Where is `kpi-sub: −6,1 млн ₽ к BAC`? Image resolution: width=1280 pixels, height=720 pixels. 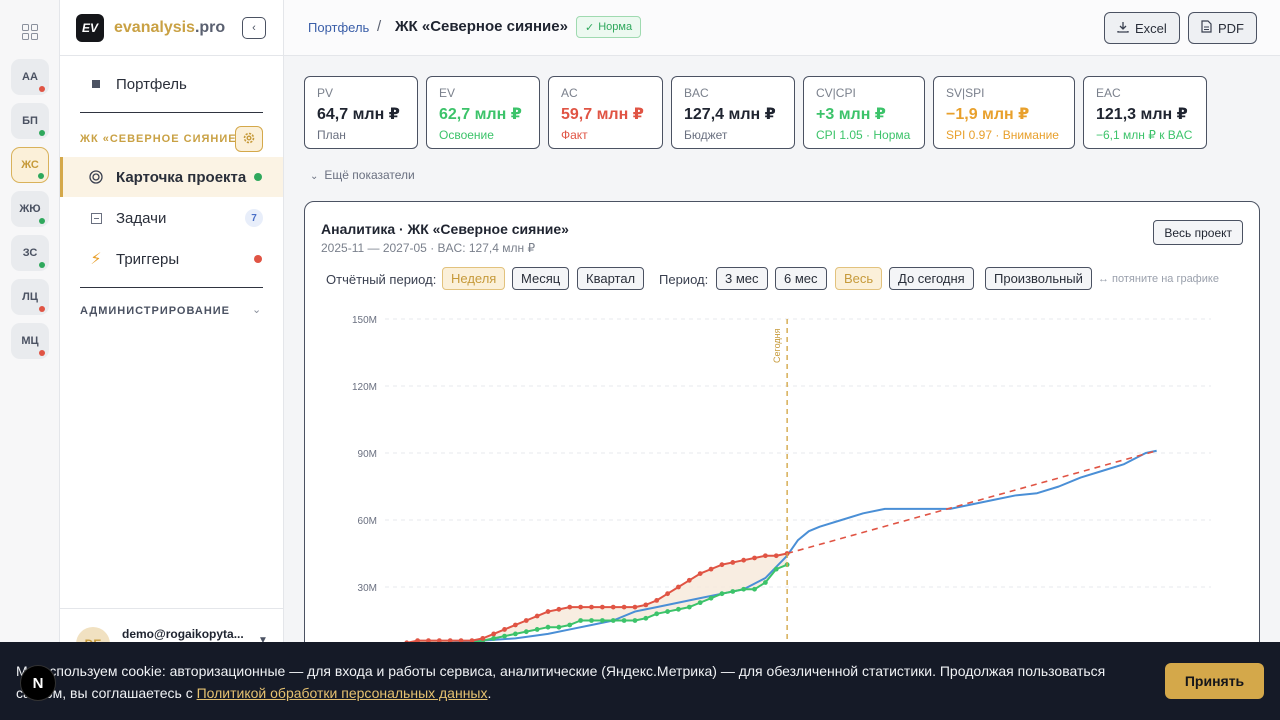
kpi-sub: −6,1 млн ₽ к BAC is located at coordinates (1144, 135).